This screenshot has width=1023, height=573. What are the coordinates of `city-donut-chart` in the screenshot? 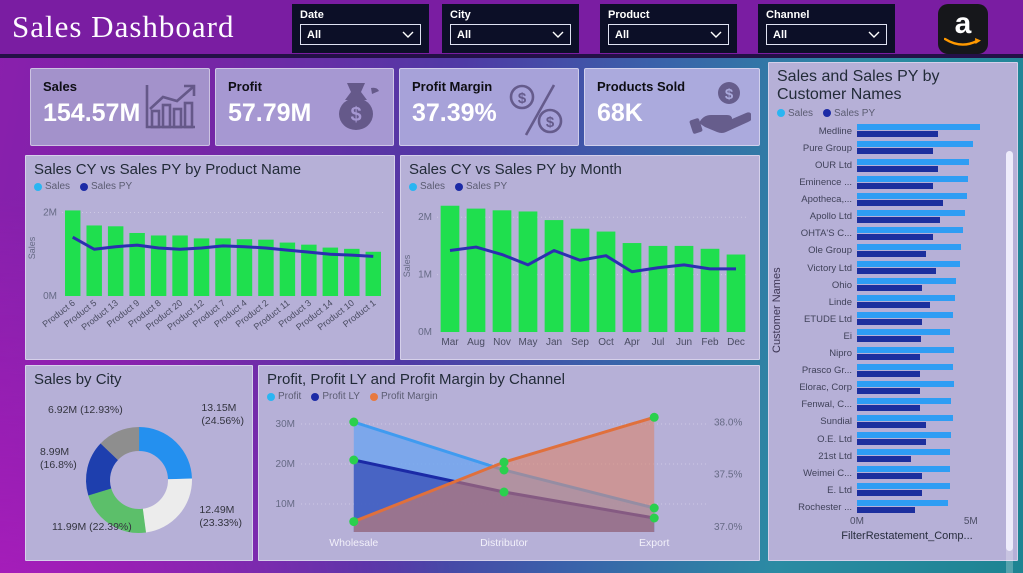 It's located at (139, 482).